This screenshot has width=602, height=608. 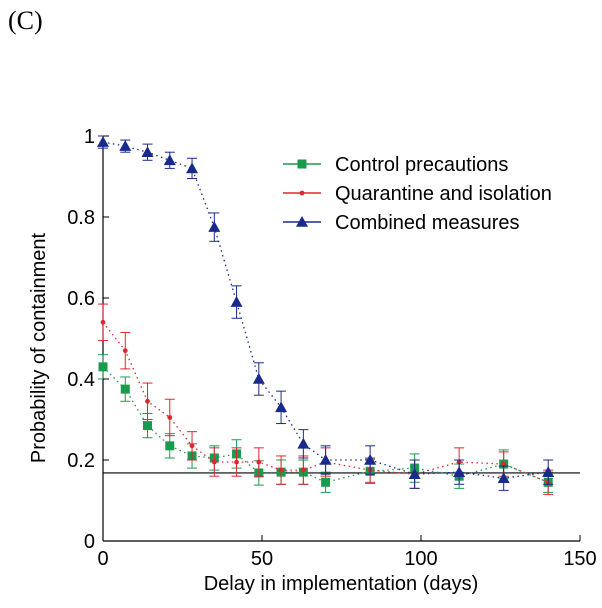 I want to click on series-line, so click(x=325, y=424).